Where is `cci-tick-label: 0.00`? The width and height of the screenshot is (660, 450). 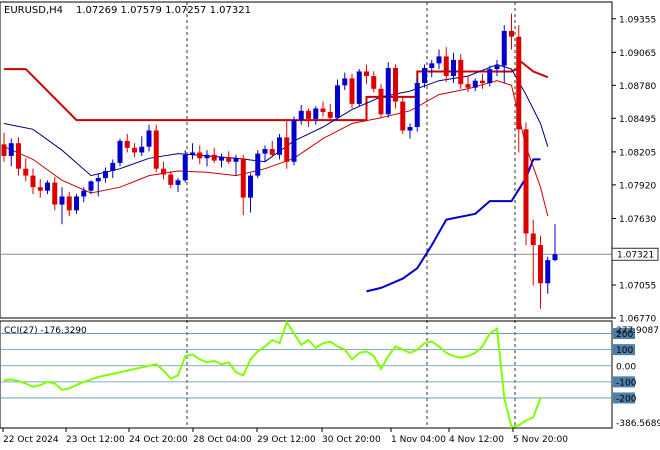
cci-tick-label: 0.00 is located at coordinates (626, 367).